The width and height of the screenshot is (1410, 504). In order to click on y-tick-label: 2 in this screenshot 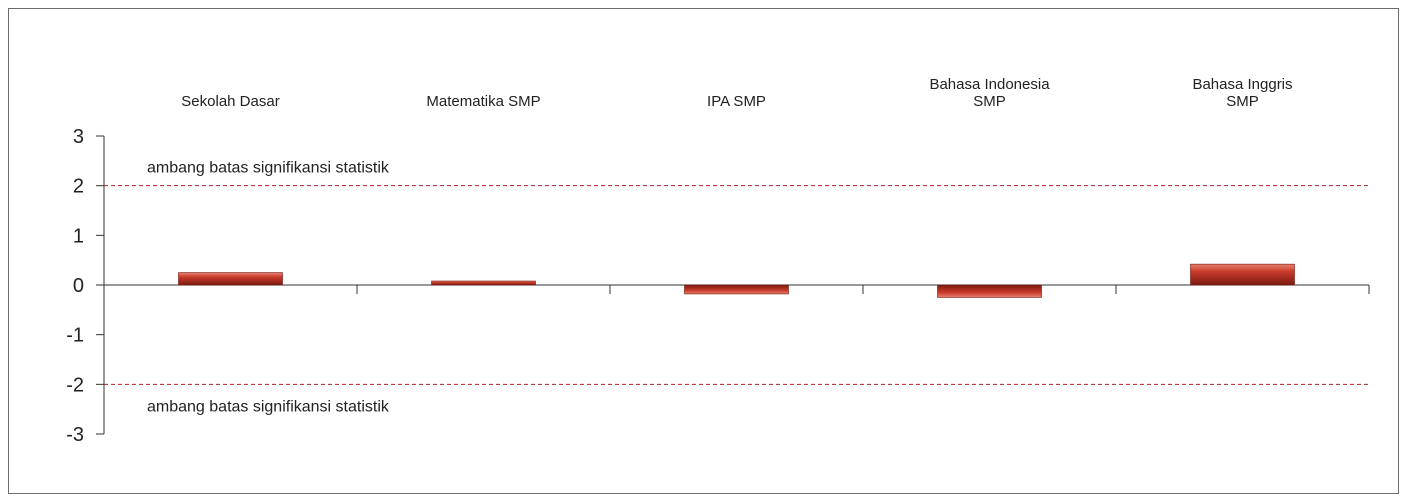, I will do `click(78, 187)`.